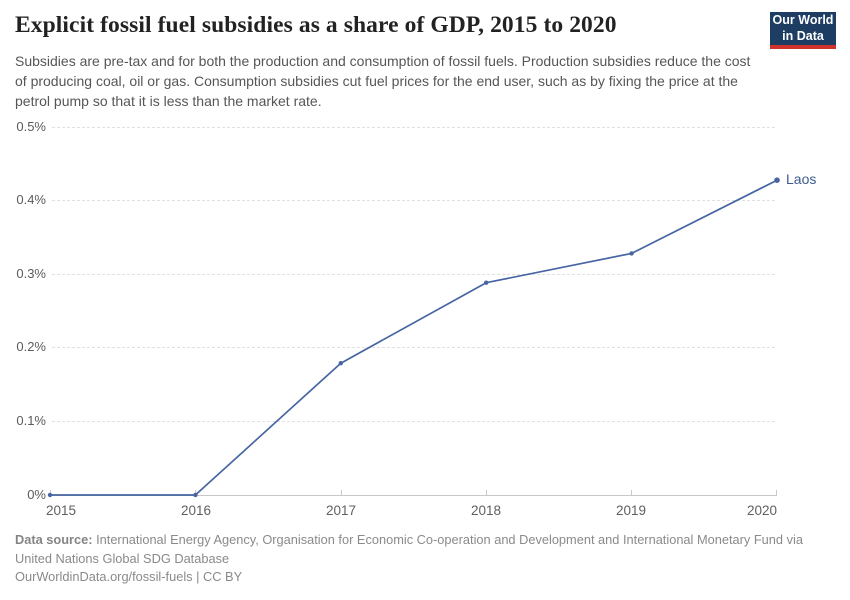  Describe the element at coordinates (129, 576) in the screenshot. I see `license-link: OurWorldinData.org/fossil-fuels | CC BY` at that location.